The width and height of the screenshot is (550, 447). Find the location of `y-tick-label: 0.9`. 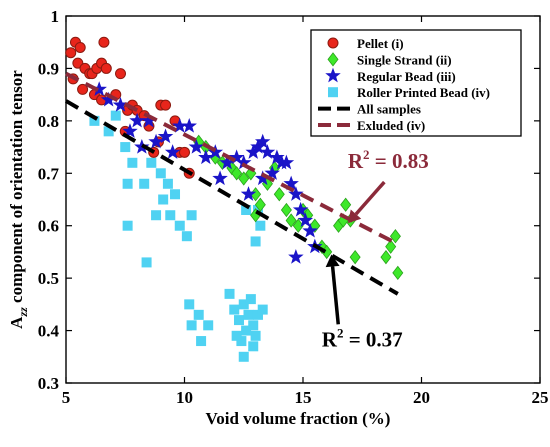

y-tick-label: 0.9 is located at coordinates (48, 68).